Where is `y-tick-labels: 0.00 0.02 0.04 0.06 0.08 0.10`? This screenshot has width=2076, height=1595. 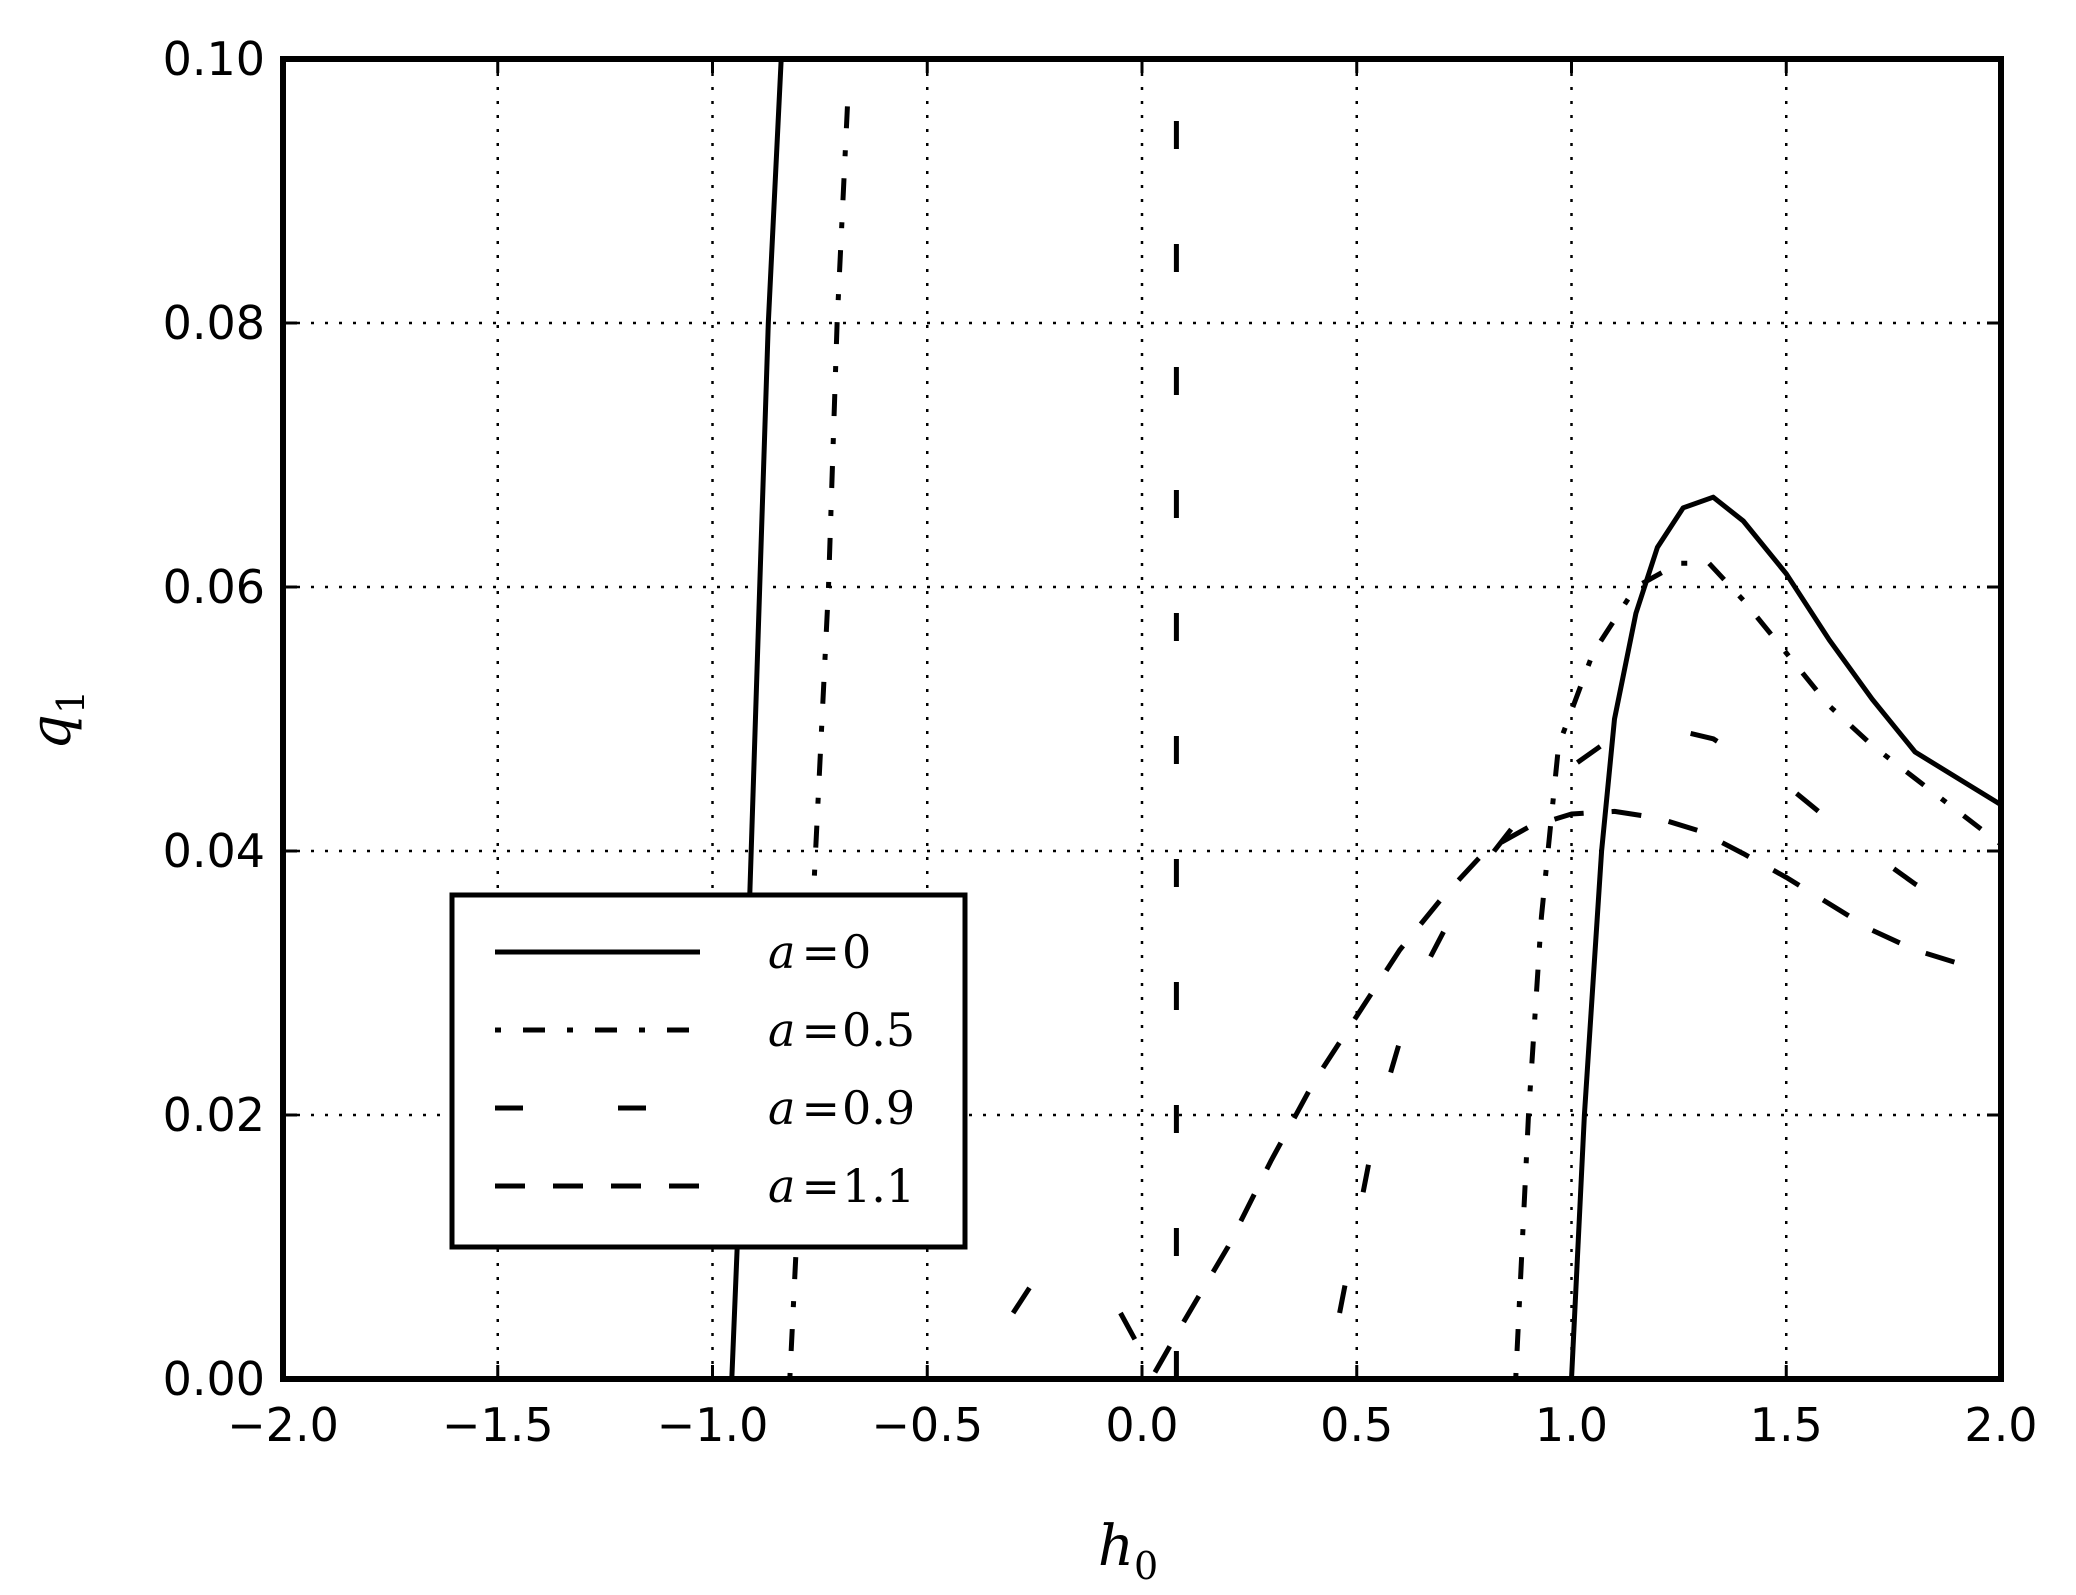 y-tick-labels: 0.00 0.02 0.04 0.06 0.08 0.10 is located at coordinates (214, 719).